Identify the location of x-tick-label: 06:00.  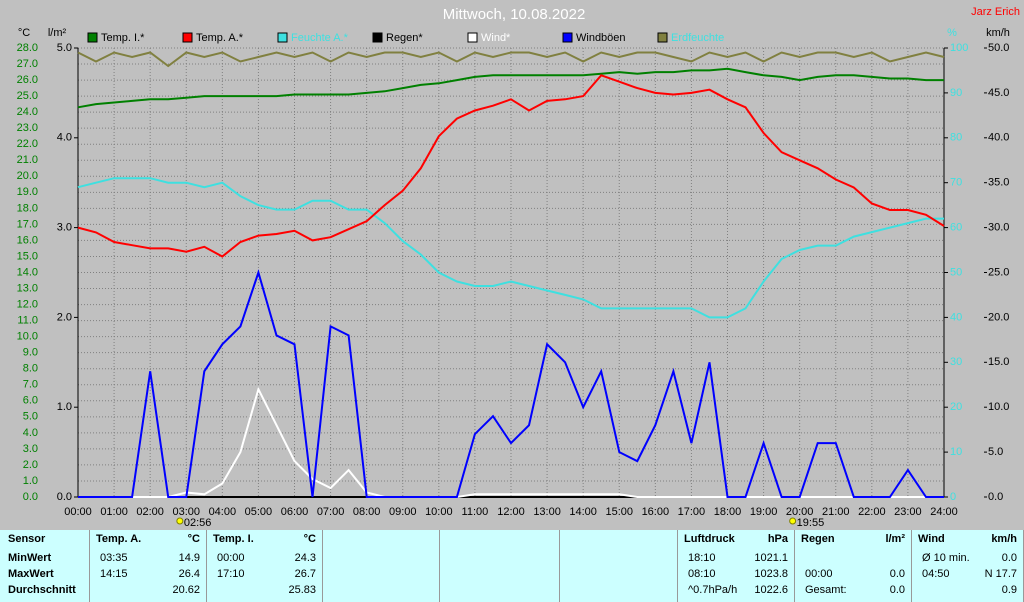
(295, 512).